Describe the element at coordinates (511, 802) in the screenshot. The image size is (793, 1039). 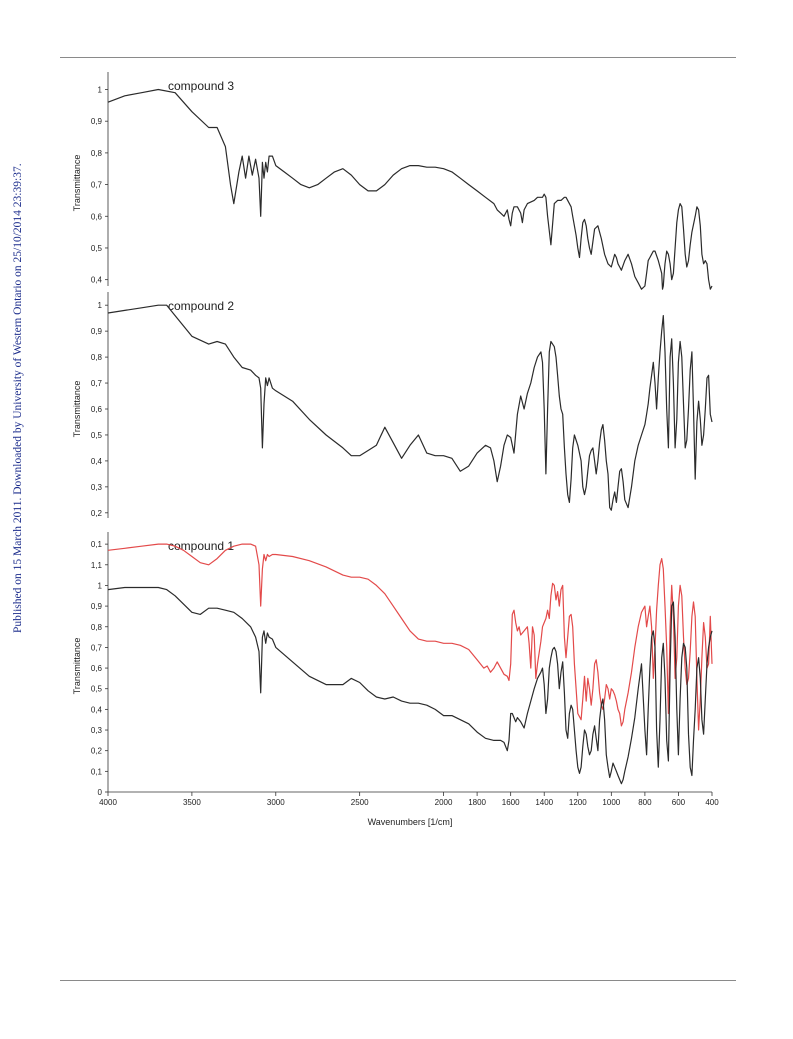
I see `x-tick-label: 1600` at that location.